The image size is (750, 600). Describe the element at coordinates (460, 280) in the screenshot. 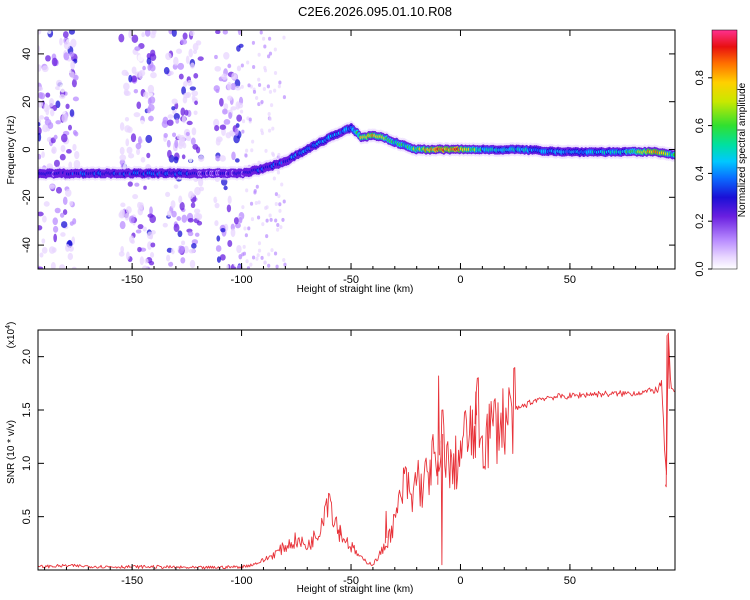

I see `spec-xtick-label: 0` at that location.